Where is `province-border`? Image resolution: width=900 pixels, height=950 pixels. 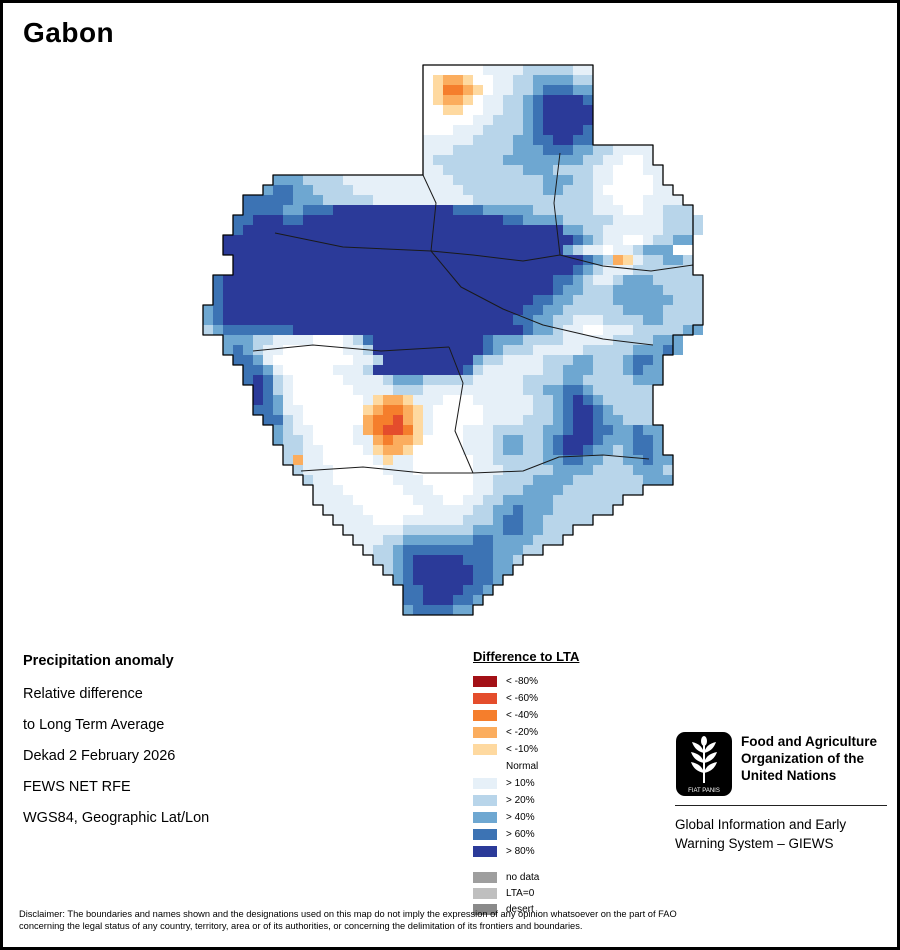
province-border is located at coordinates (351, 348).